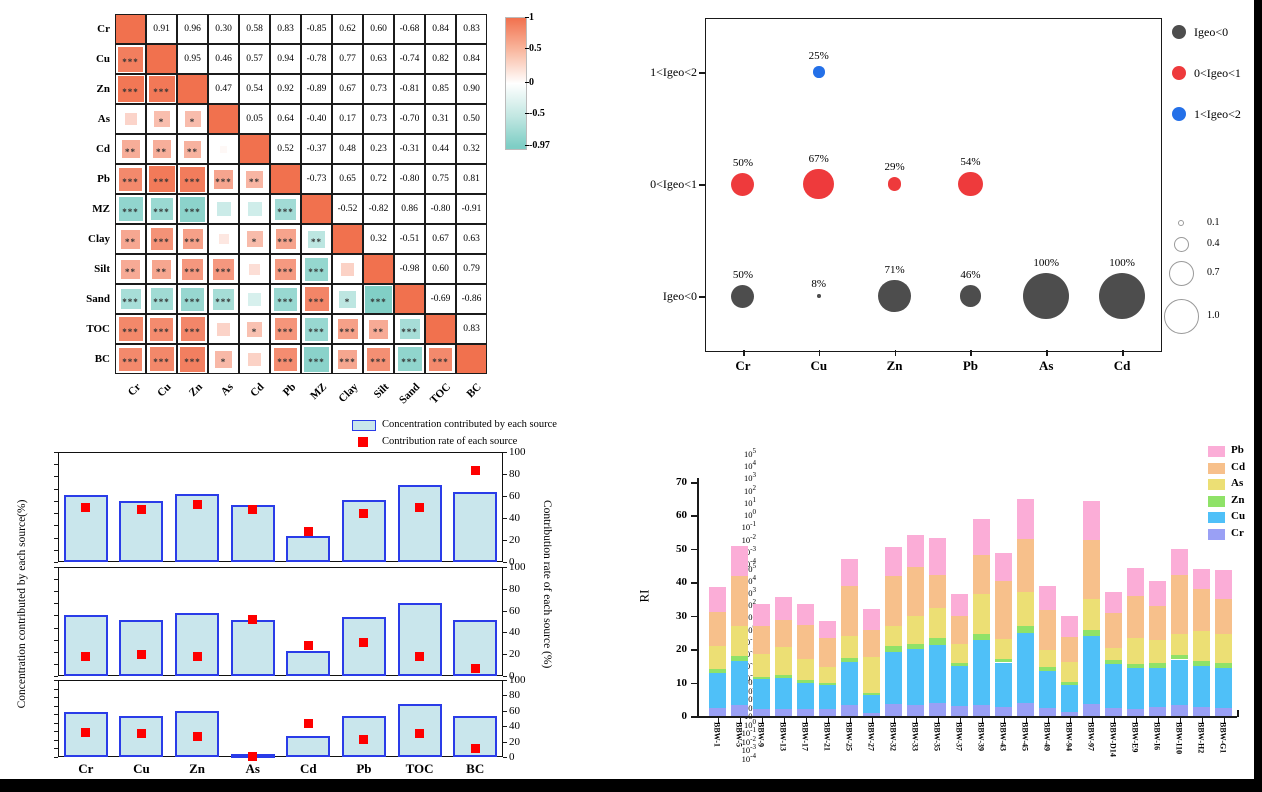 The height and width of the screenshot is (792, 1262). What do you see at coordinates (1181, 316) in the screenshot?
I see `size-legend-circle` at bounding box center [1181, 316].